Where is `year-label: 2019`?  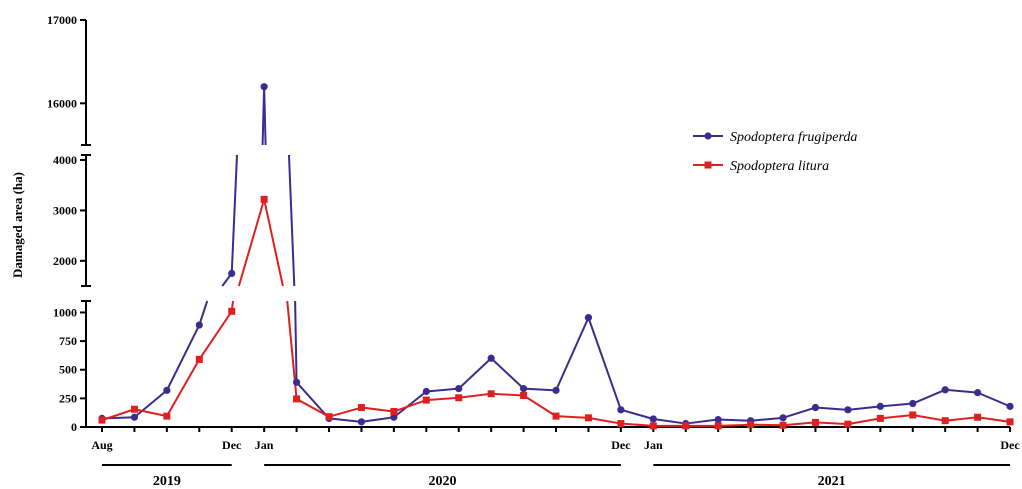 year-label: 2019 is located at coordinates (167, 481).